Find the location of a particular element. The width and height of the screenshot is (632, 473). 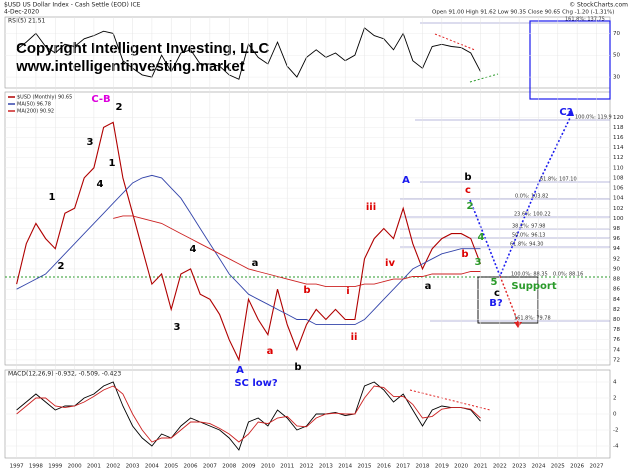

copyright: Copyright Intelligent Investing, LLC is located at coordinates (142, 48).